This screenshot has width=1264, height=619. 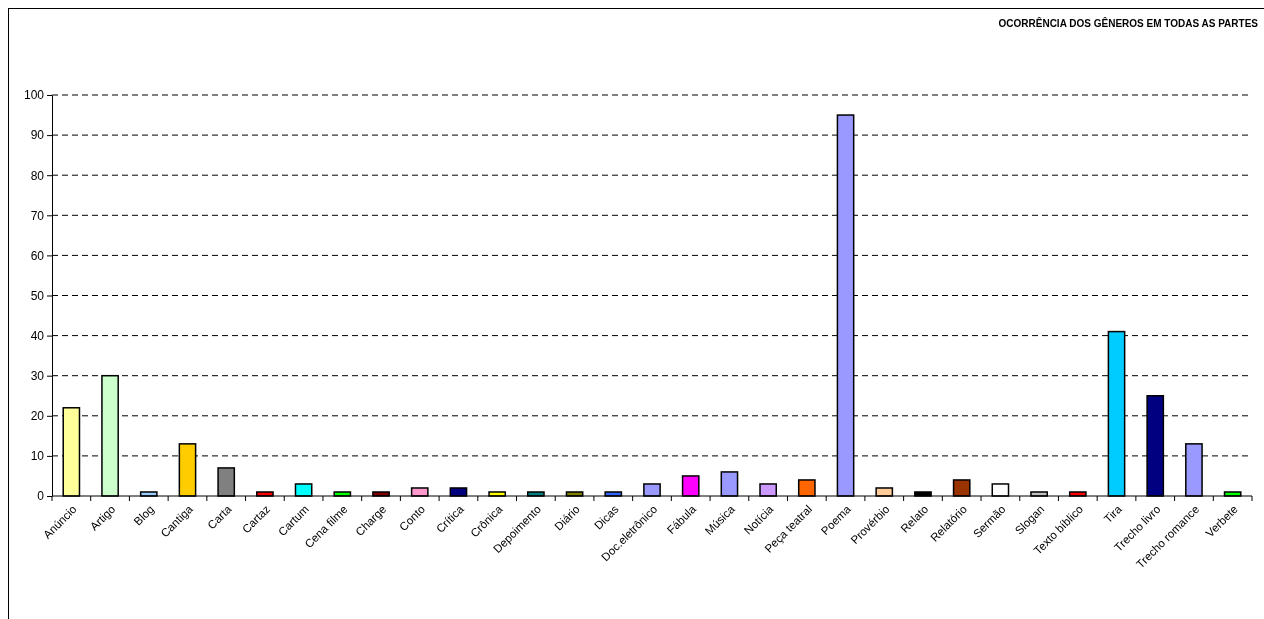 What do you see at coordinates (1113, 514) in the screenshot?
I see `x-tick-label: Tira` at bounding box center [1113, 514].